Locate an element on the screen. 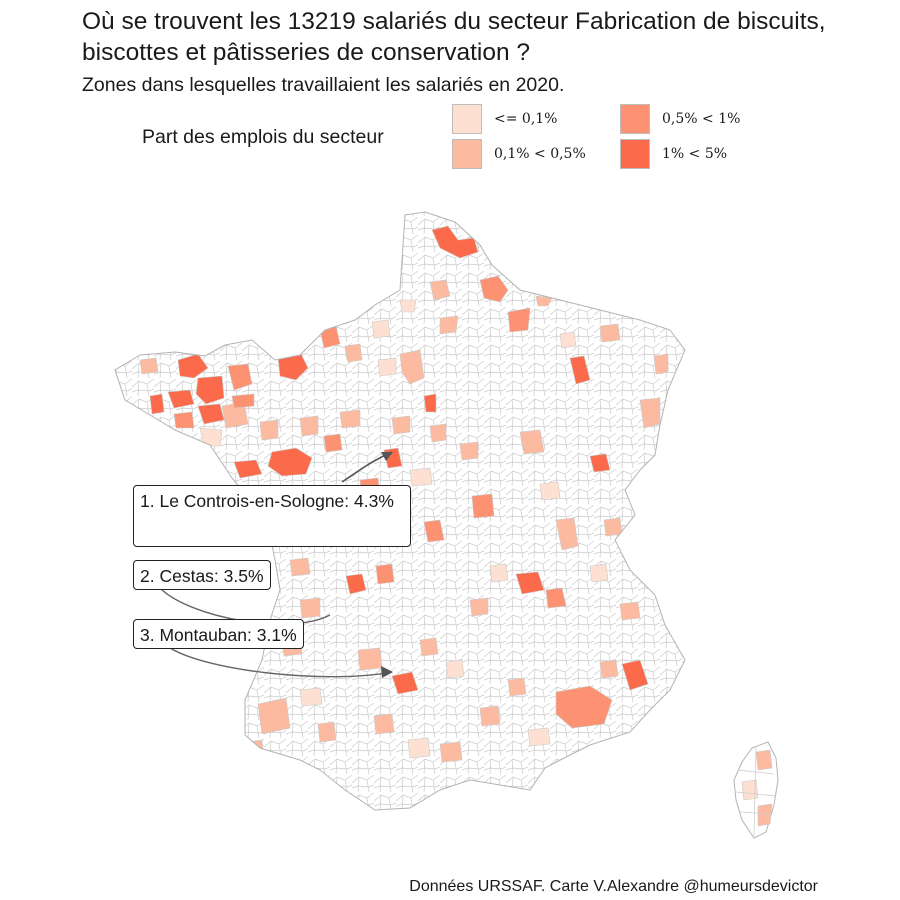 The image size is (900, 900). callout-text: 3. Montauban: 3.1% is located at coordinates (218, 635).